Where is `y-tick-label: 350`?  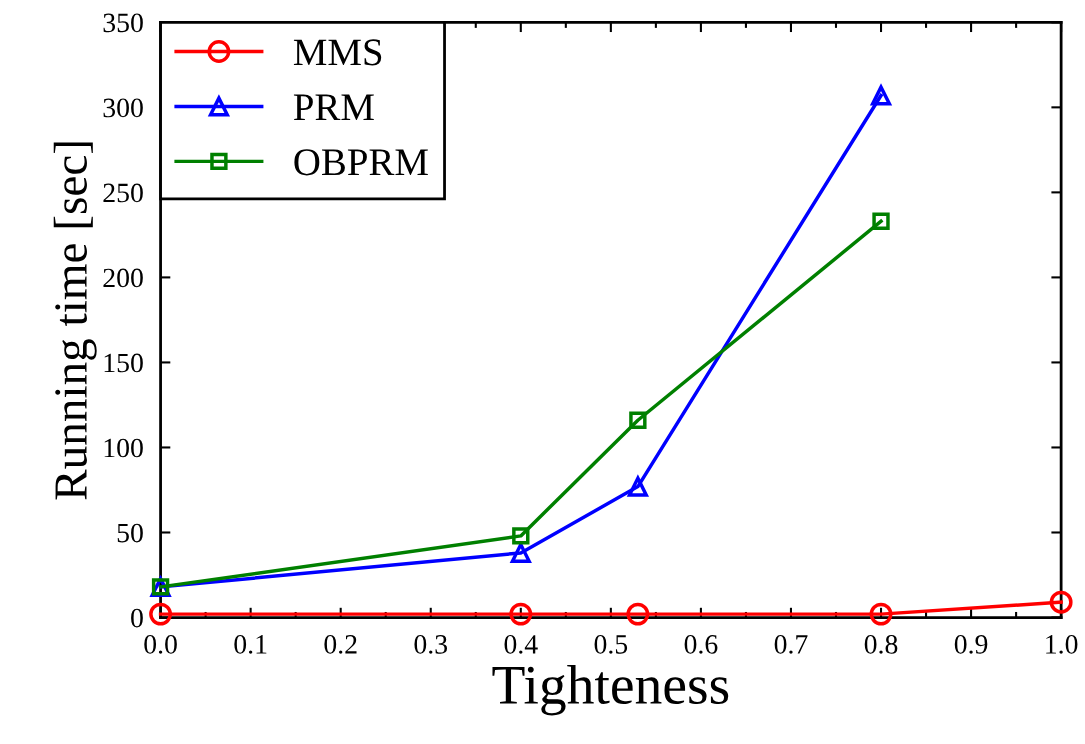 y-tick-label: 350 is located at coordinates (123, 23).